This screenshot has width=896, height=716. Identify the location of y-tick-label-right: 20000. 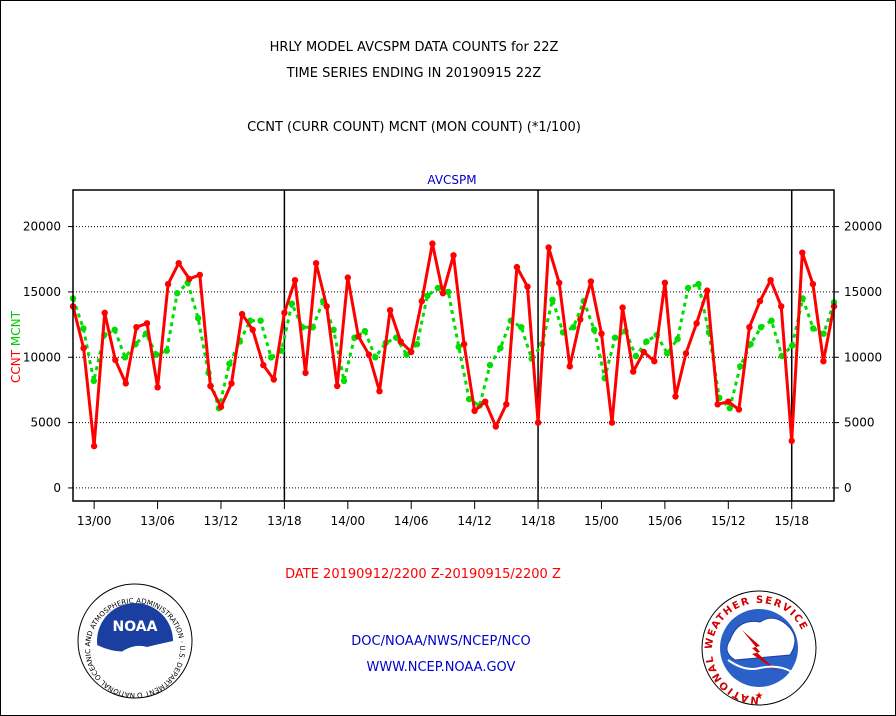
(863, 227).